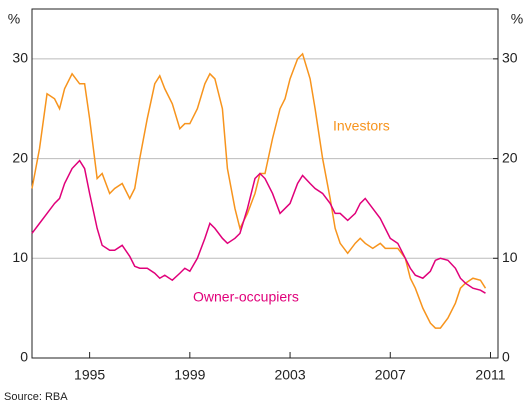 Image resolution: width=531 pixels, height=405 pixels. What do you see at coordinates (24, 357) in the screenshot?
I see `y-tick-label: 0` at bounding box center [24, 357].